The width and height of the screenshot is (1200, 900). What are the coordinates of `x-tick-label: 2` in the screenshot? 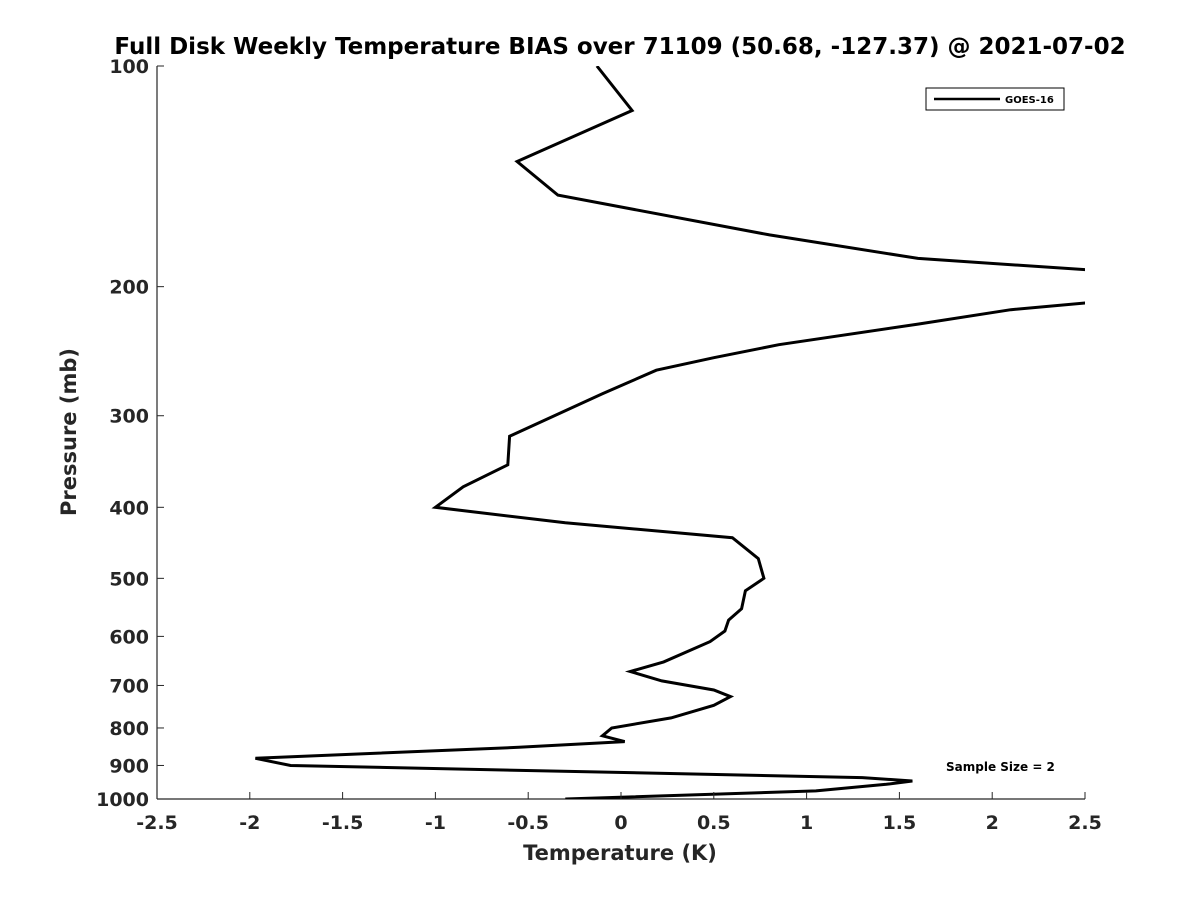 It's located at (992, 823).